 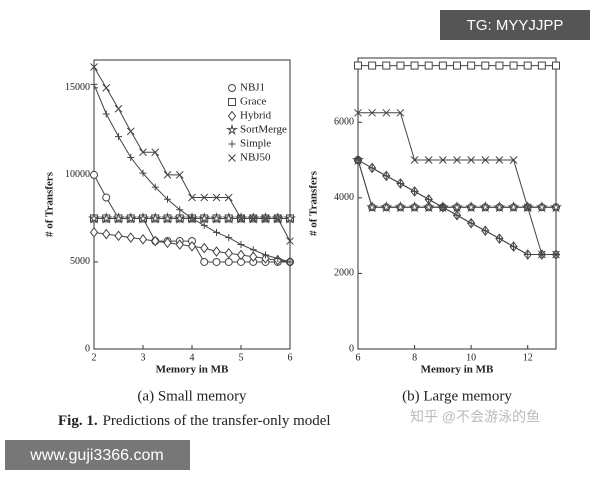 I want to click on y-tick-label: 2000, so click(x=344, y=273).